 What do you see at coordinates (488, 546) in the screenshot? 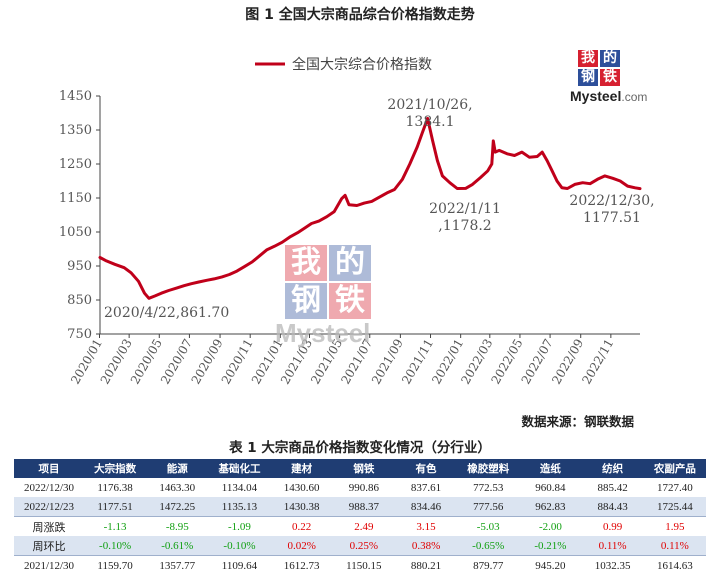
I see `table-cell: -0.65%` at bounding box center [488, 546].